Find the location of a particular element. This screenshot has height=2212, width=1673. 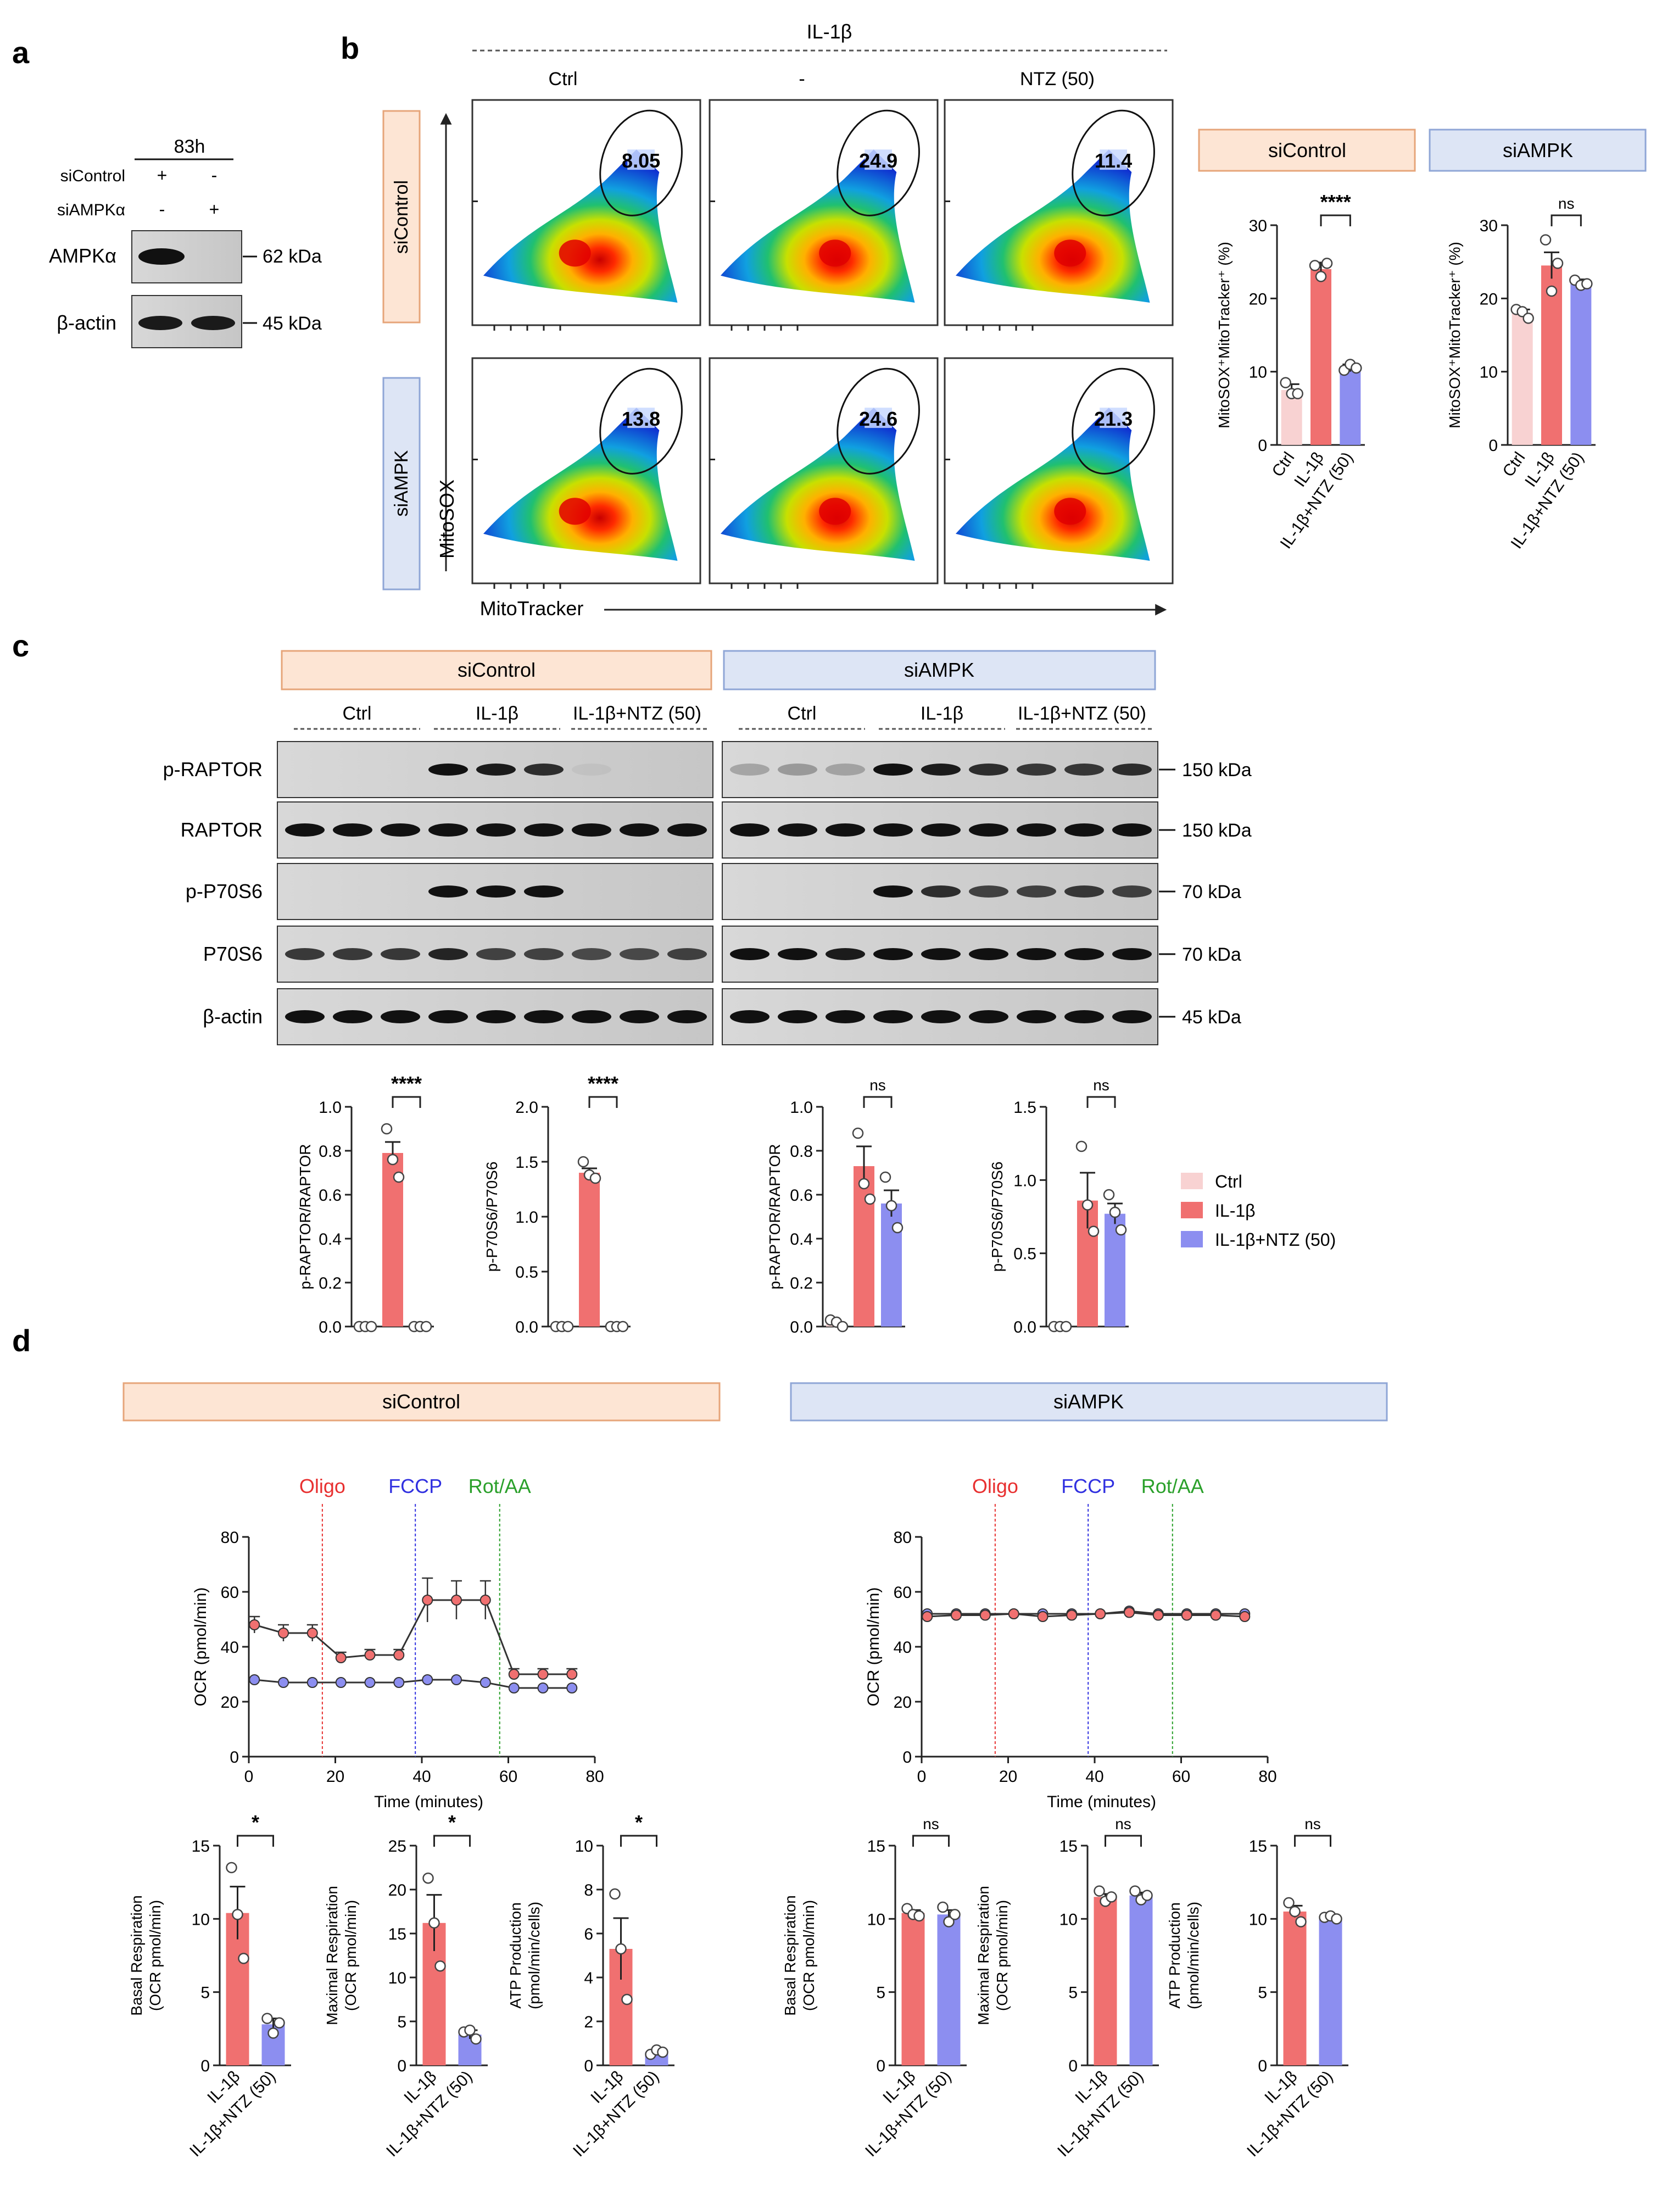

y-tick-label: 4 is located at coordinates (588, 1978).